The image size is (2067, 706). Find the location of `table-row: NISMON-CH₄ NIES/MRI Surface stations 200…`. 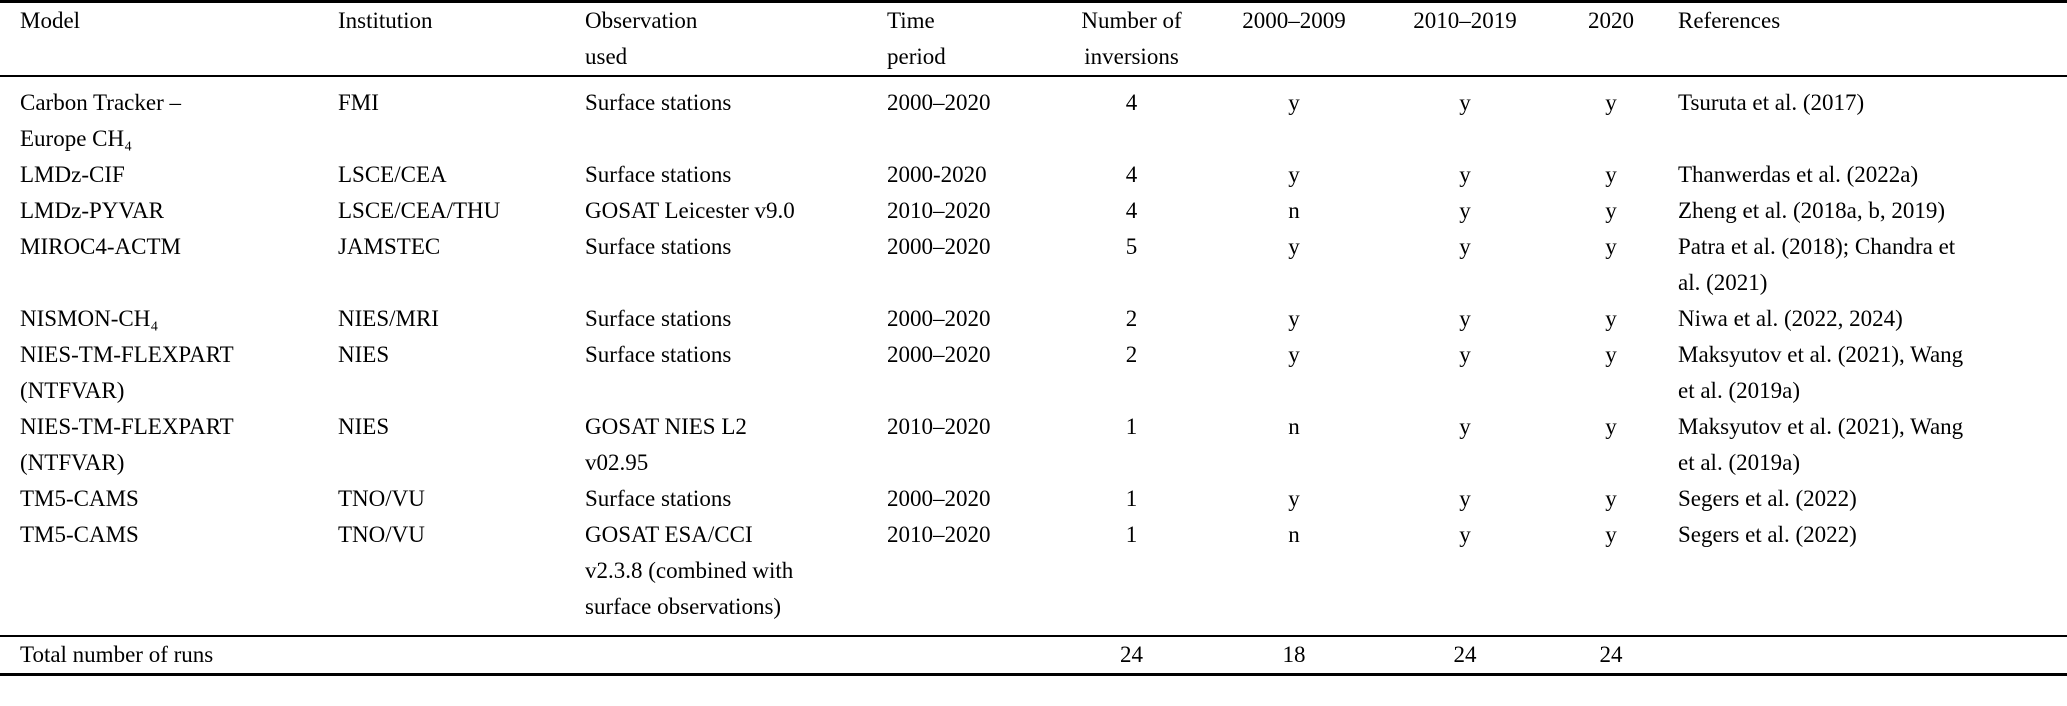

table-row: NISMON-CH₄ NIES/MRI Surface stations 200… is located at coordinates (1033, 319).